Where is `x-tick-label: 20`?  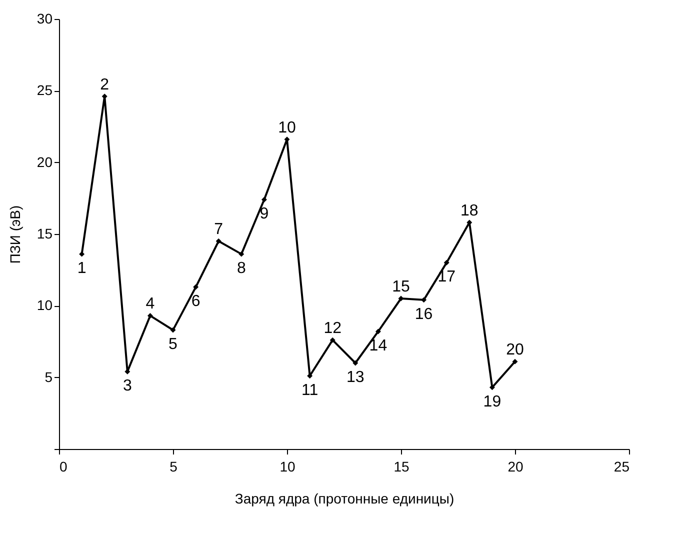
x-tick-label: 20 is located at coordinates (516, 466).